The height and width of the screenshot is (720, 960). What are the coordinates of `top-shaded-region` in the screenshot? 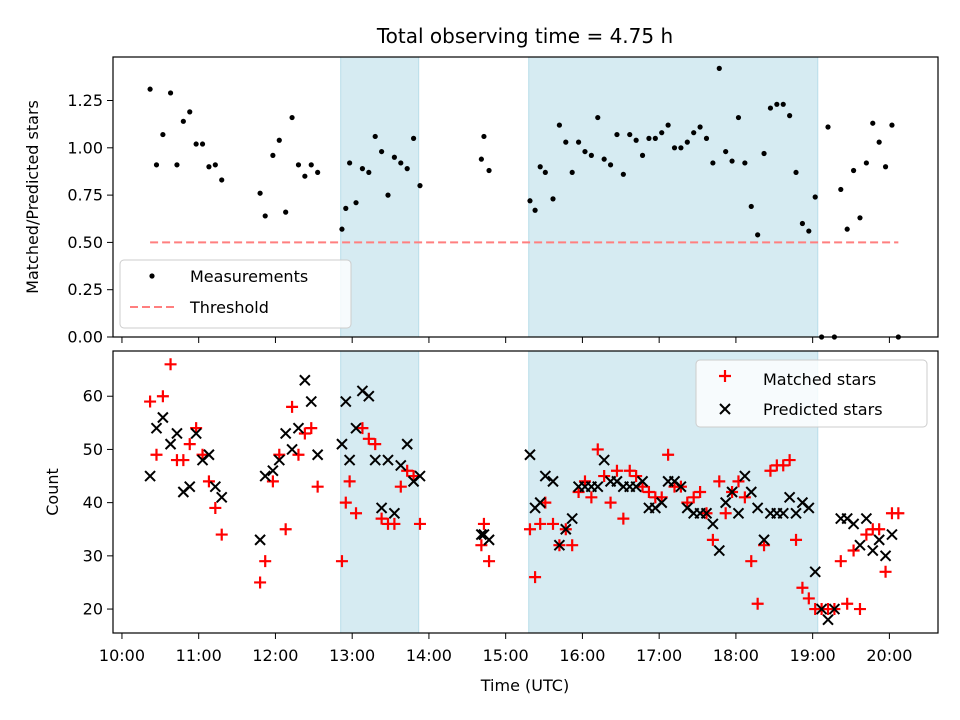 It's located at (380, 197).